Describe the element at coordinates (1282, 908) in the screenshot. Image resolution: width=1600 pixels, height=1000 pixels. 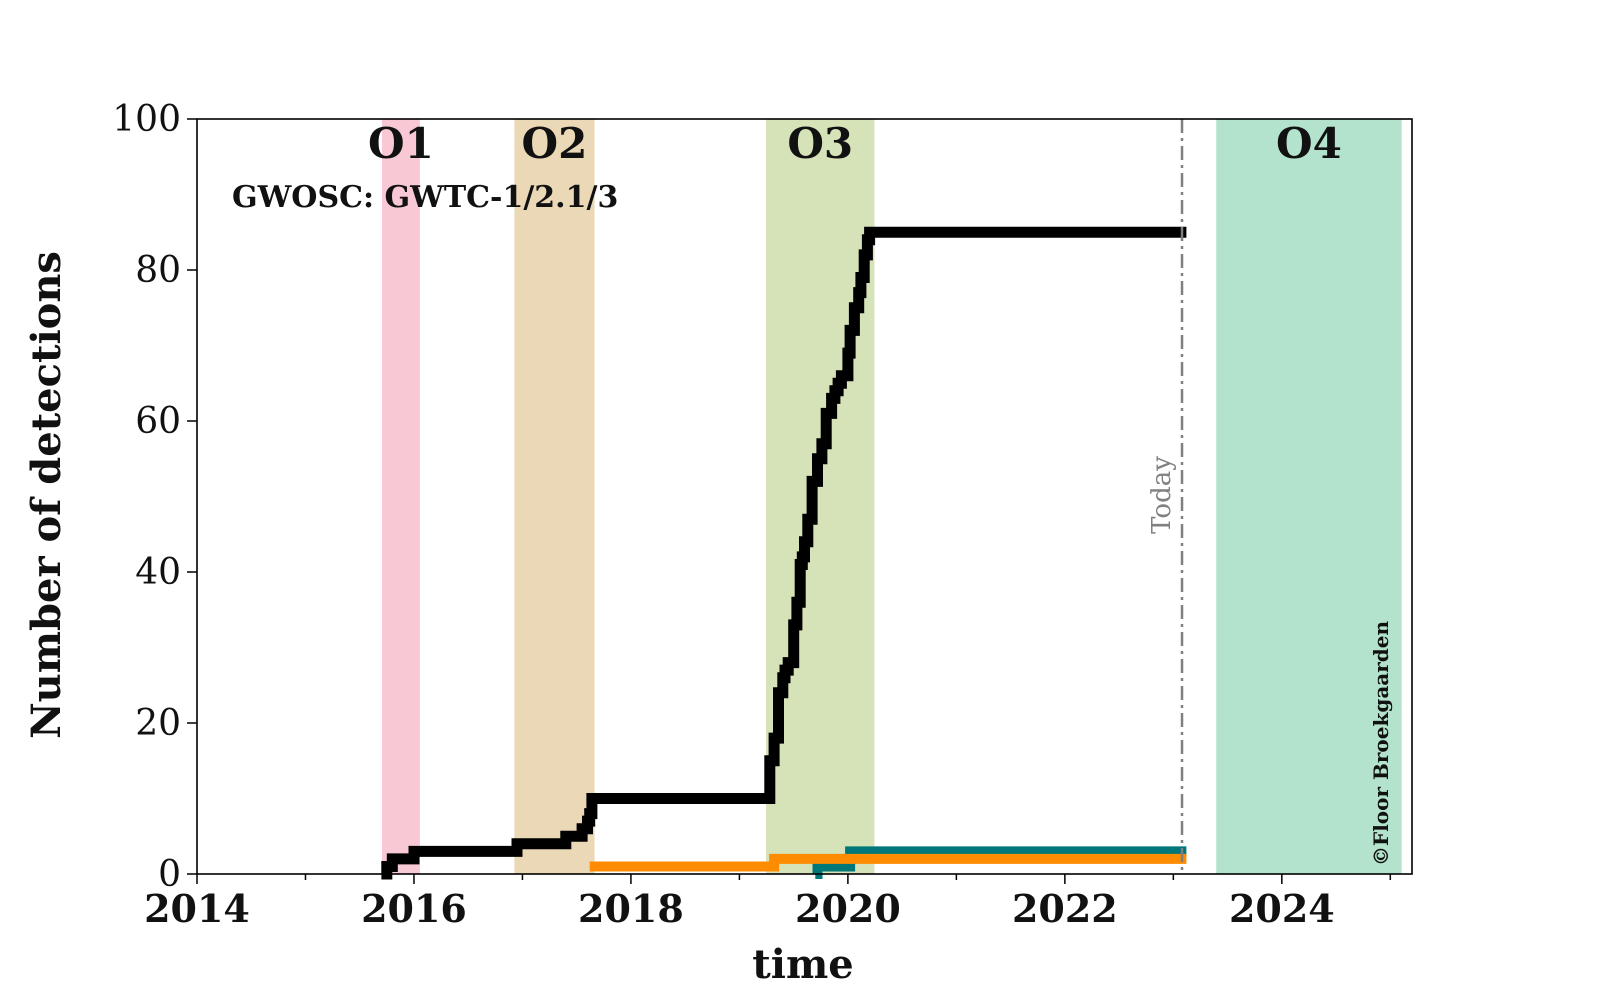
I see `x-tick-label: 2024` at that location.